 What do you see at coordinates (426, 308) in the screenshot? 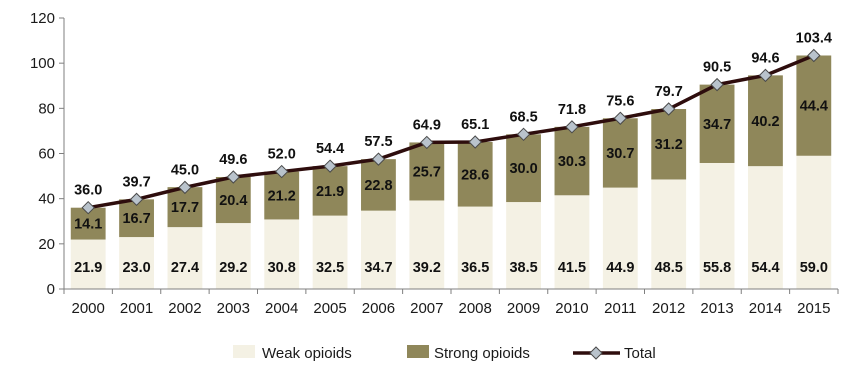
I see `x-tick-label: 2007` at bounding box center [426, 308].